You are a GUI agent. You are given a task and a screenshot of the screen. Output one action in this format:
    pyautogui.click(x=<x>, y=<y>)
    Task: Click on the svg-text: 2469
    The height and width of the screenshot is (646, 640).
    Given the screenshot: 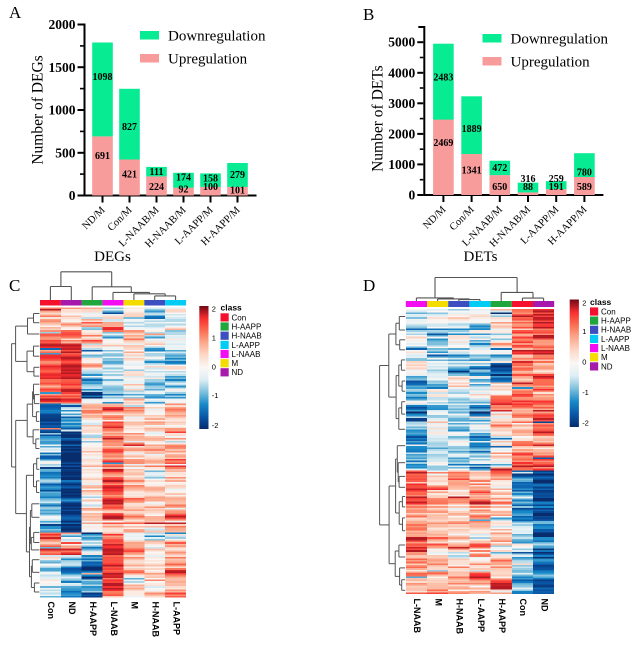 What is the action you would take?
    pyautogui.click(x=443, y=143)
    